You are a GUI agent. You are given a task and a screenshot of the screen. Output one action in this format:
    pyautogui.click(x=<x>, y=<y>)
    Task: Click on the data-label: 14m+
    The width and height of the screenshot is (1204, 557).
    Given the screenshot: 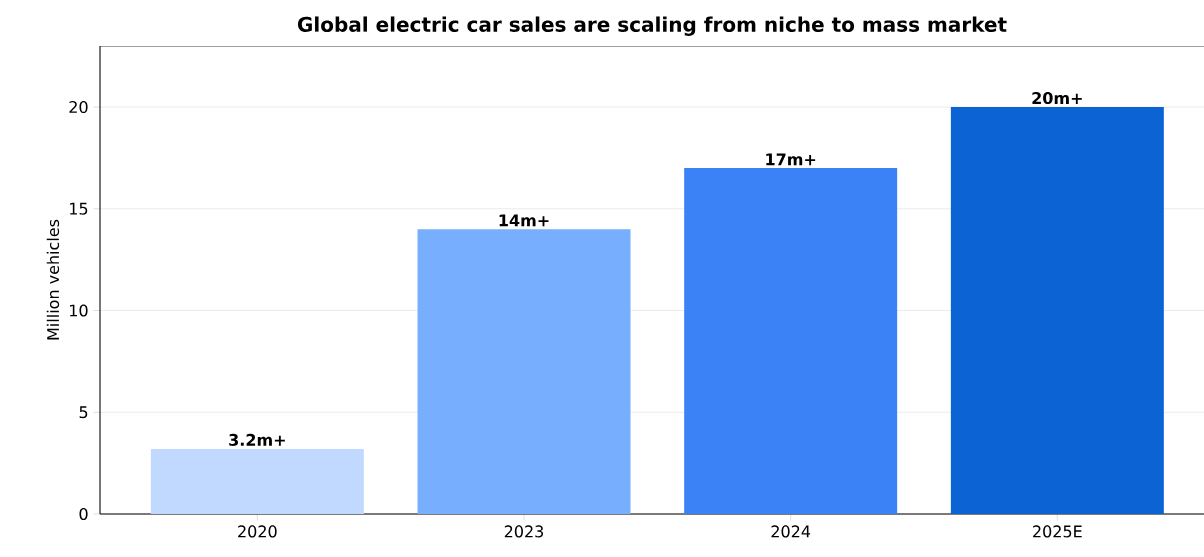 What is the action you would take?
    pyautogui.click(x=524, y=220)
    